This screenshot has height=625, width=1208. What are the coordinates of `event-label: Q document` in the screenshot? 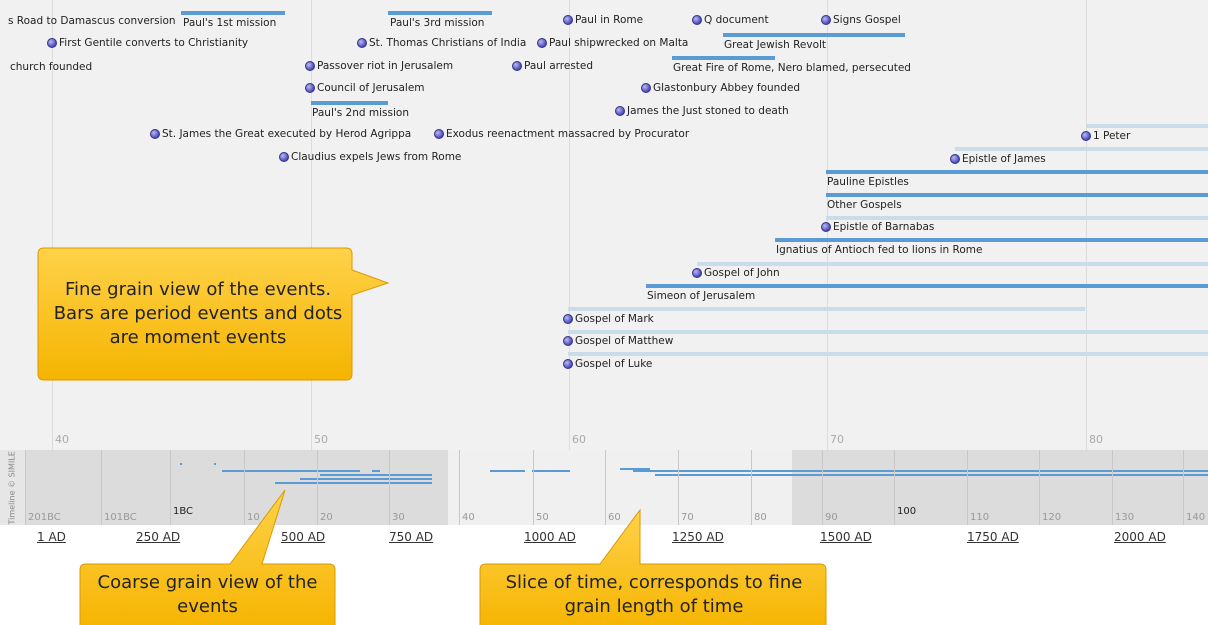 It's located at (736, 20).